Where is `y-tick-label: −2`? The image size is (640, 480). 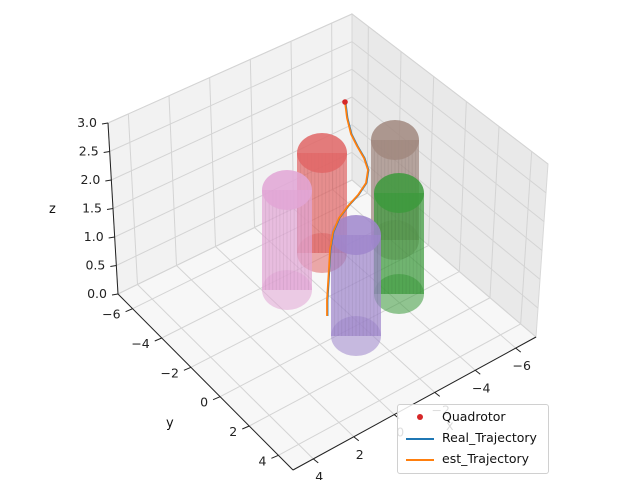
y-tick-label: −2 is located at coordinates (169, 372).